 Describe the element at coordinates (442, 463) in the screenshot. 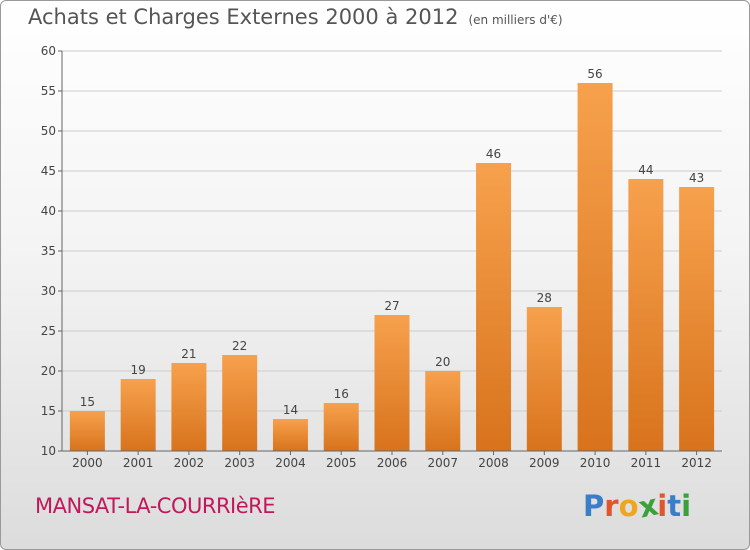

I see `x-tick-label: 2007` at that location.